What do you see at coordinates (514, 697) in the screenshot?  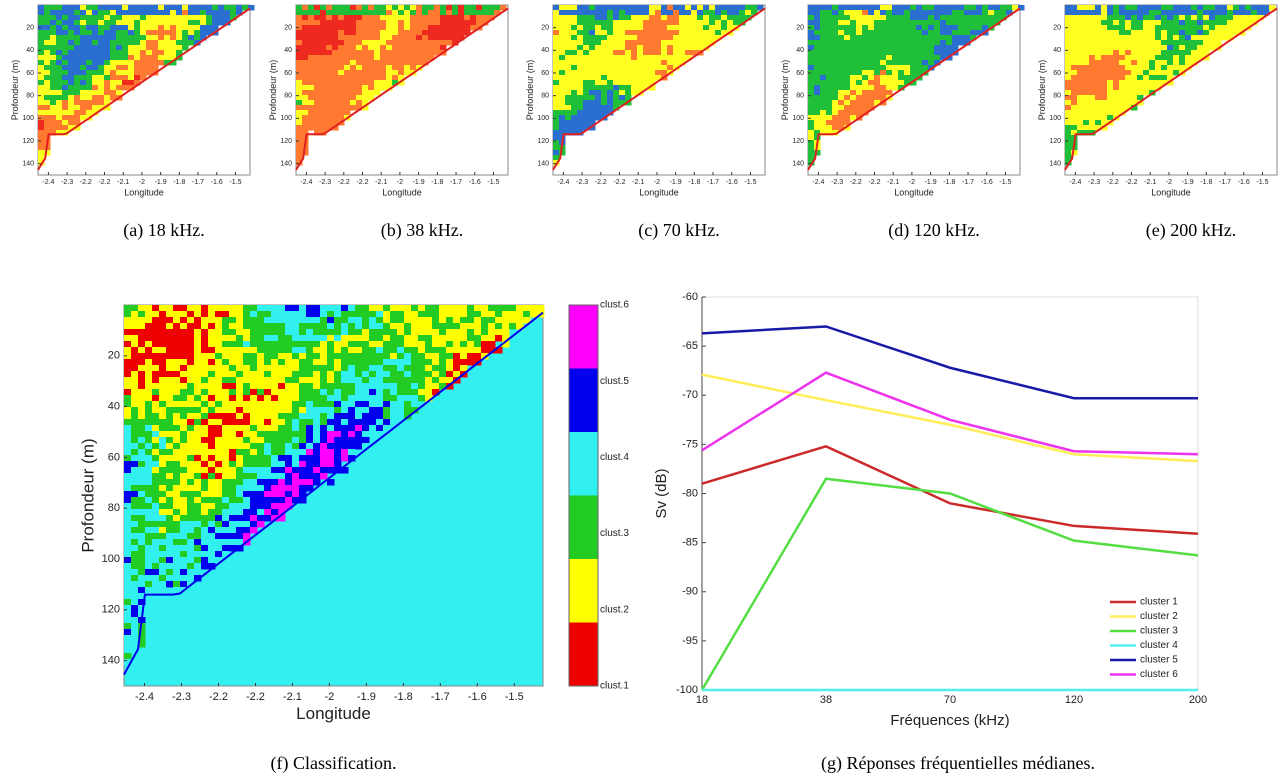 I see `x-tick-label: -1.5` at bounding box center [514, 697].